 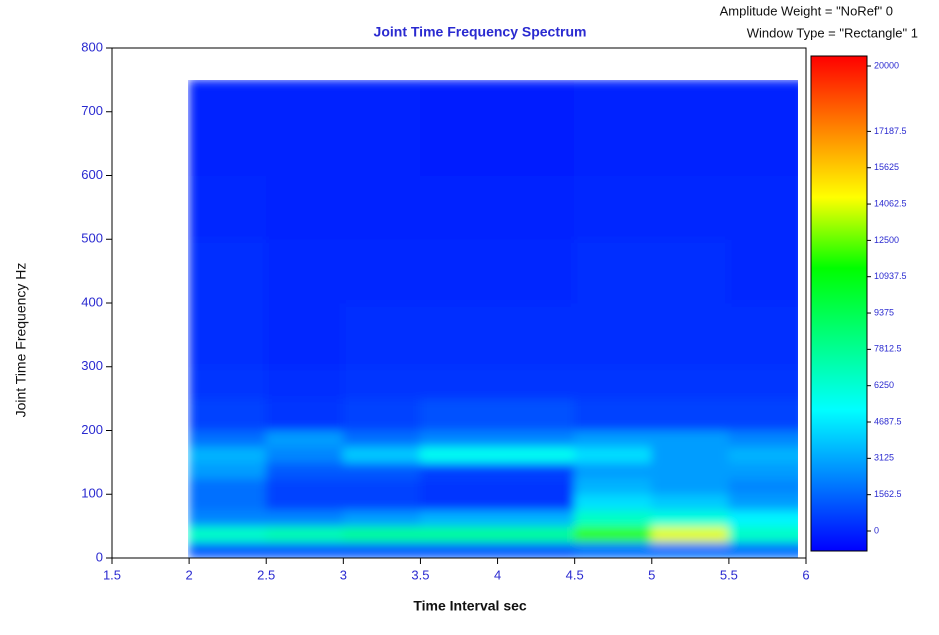 I want to click on colorbar-tick-label: 20000, so click(x=886, y=65).